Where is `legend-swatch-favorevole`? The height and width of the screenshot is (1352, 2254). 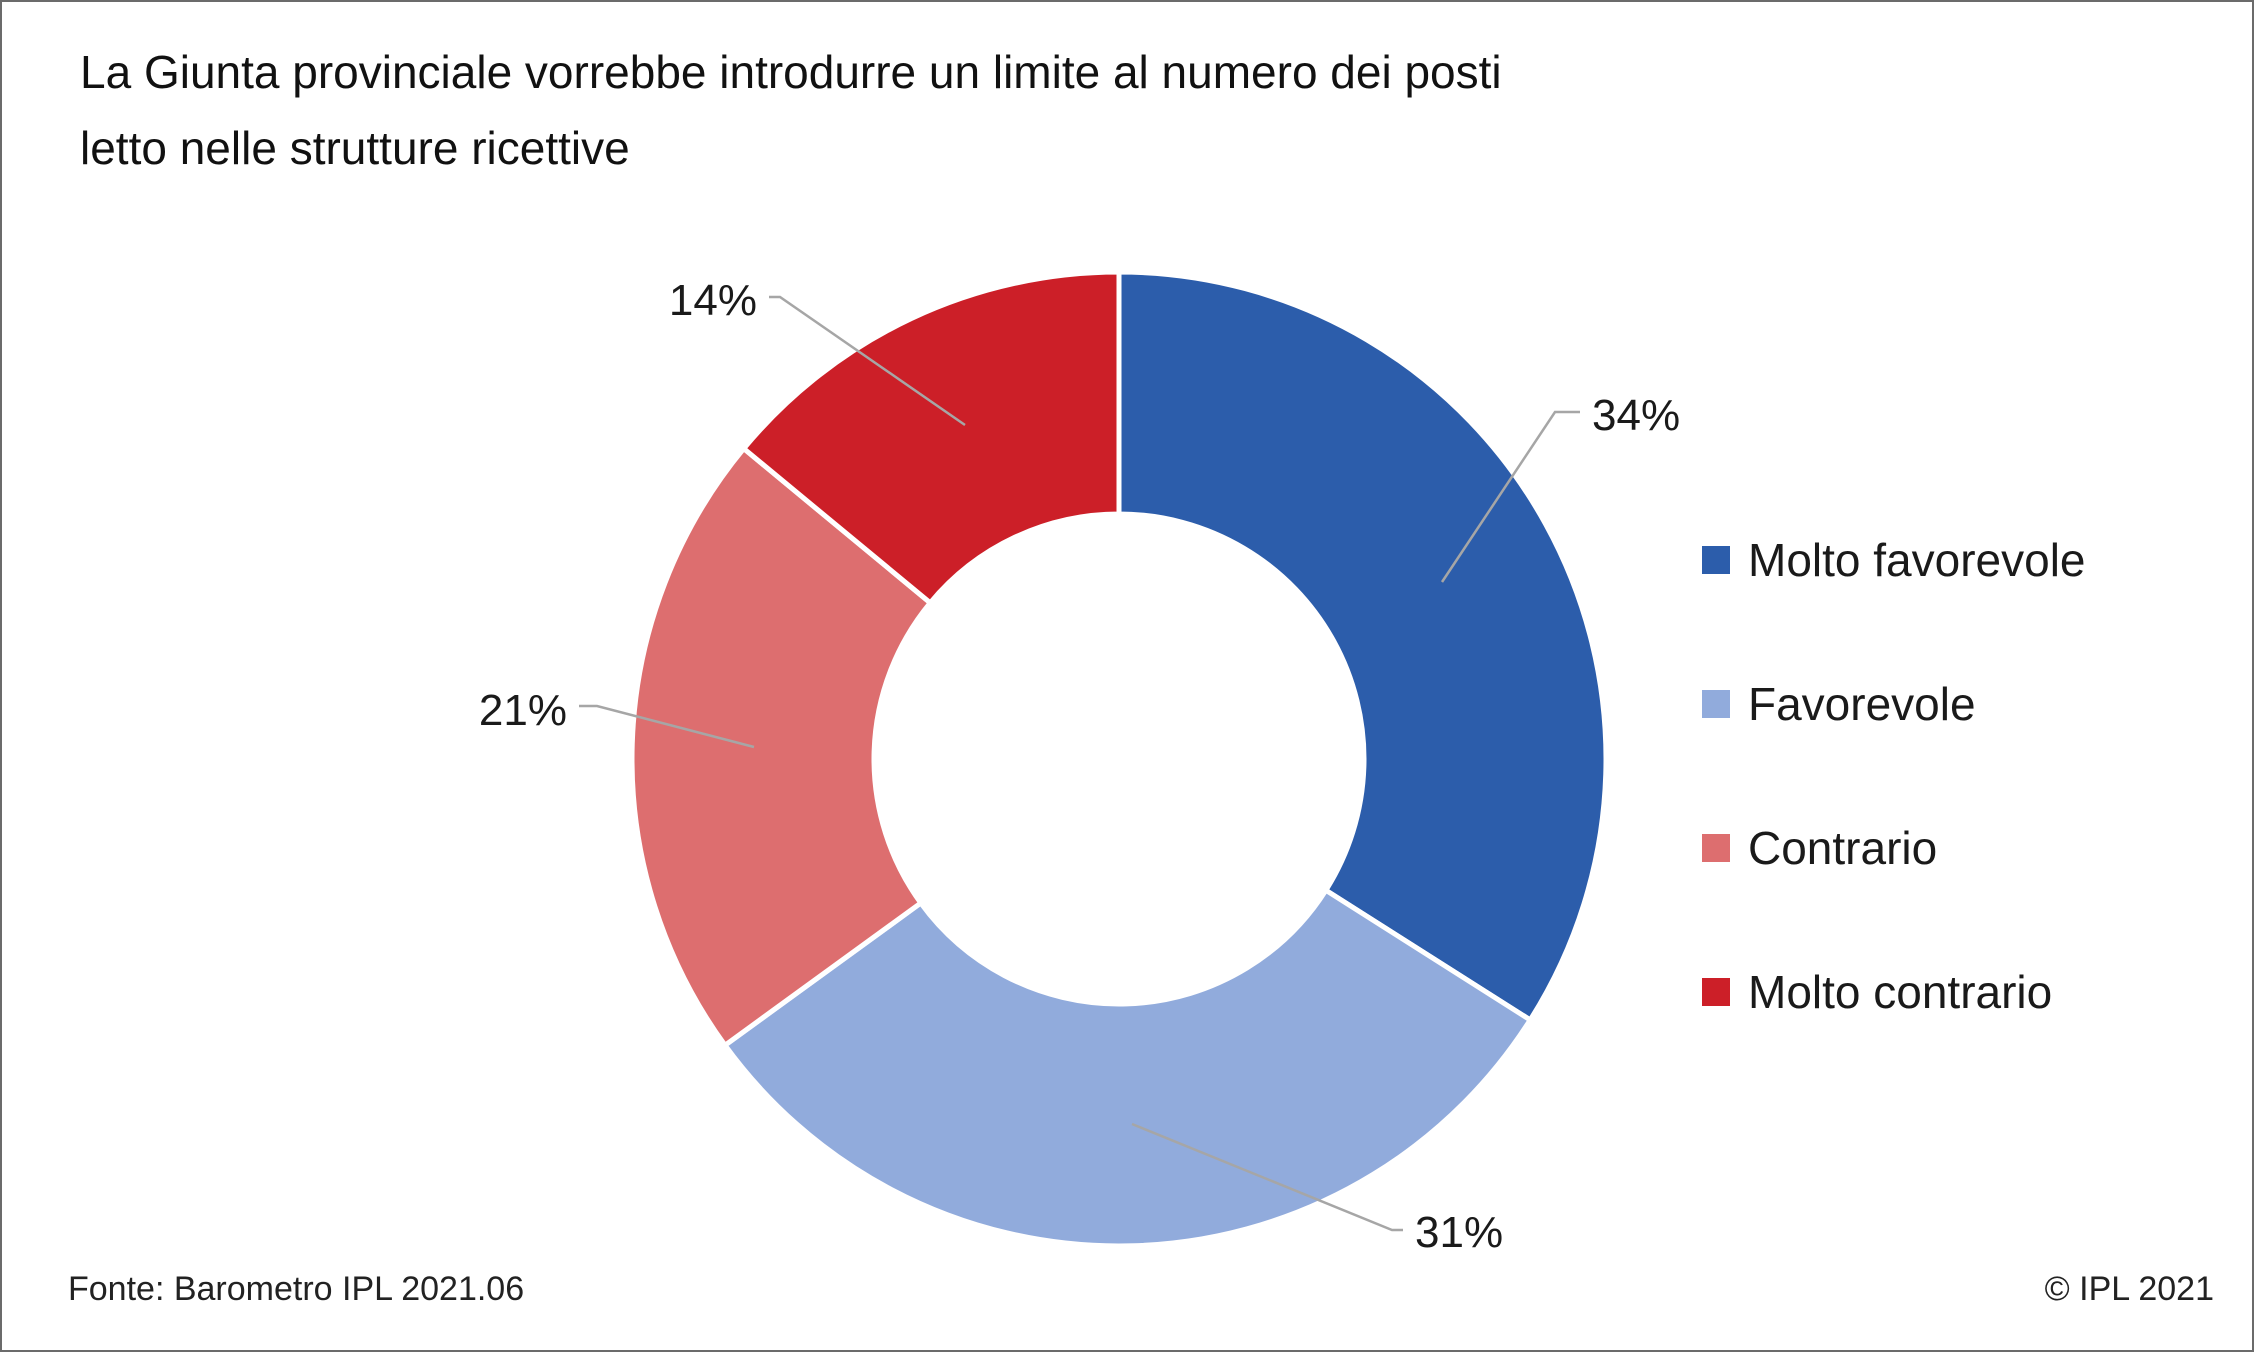 legend-swatch-favorevole is located at coordinates (1716, 704).